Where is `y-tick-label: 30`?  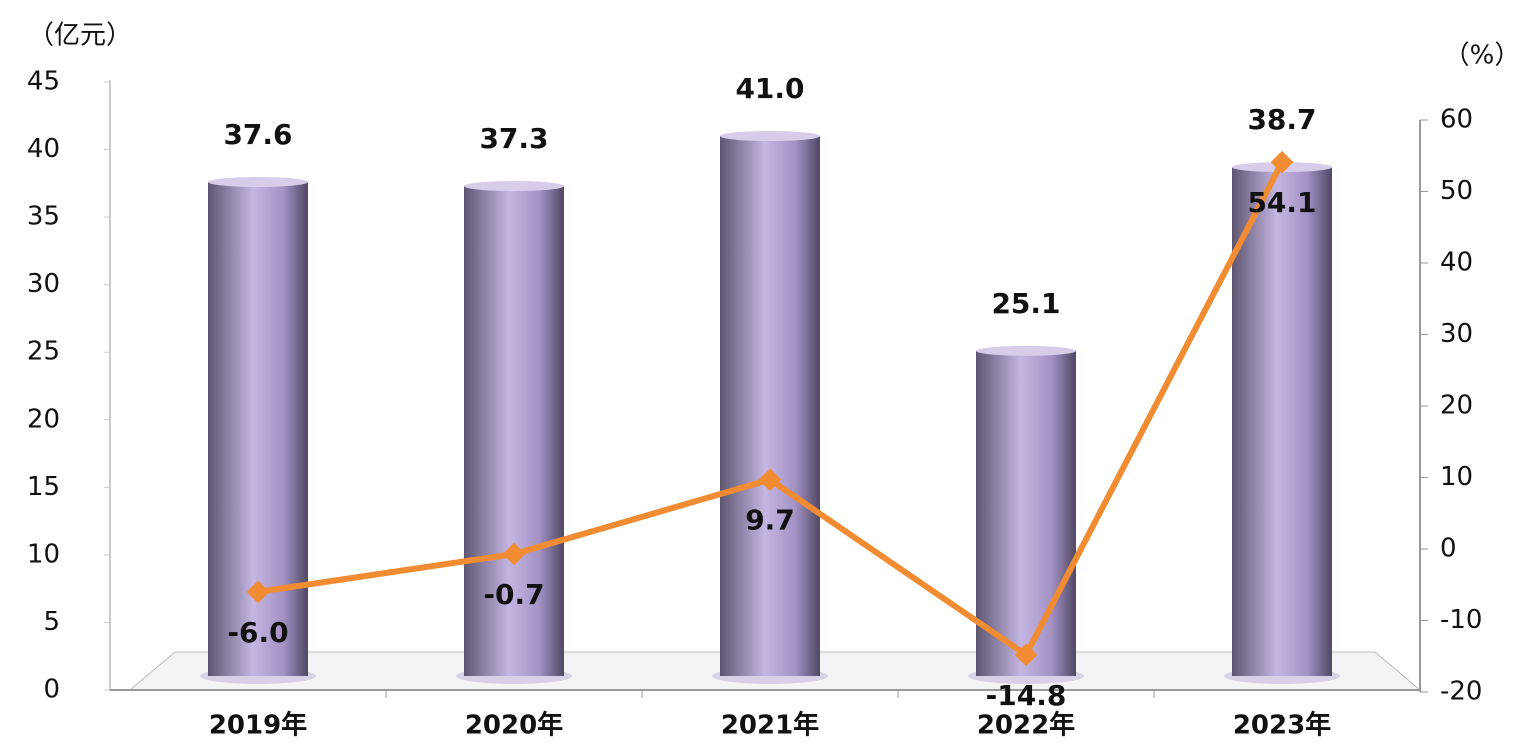
y-tick-label: 30 is located at coordinates (43, 284).